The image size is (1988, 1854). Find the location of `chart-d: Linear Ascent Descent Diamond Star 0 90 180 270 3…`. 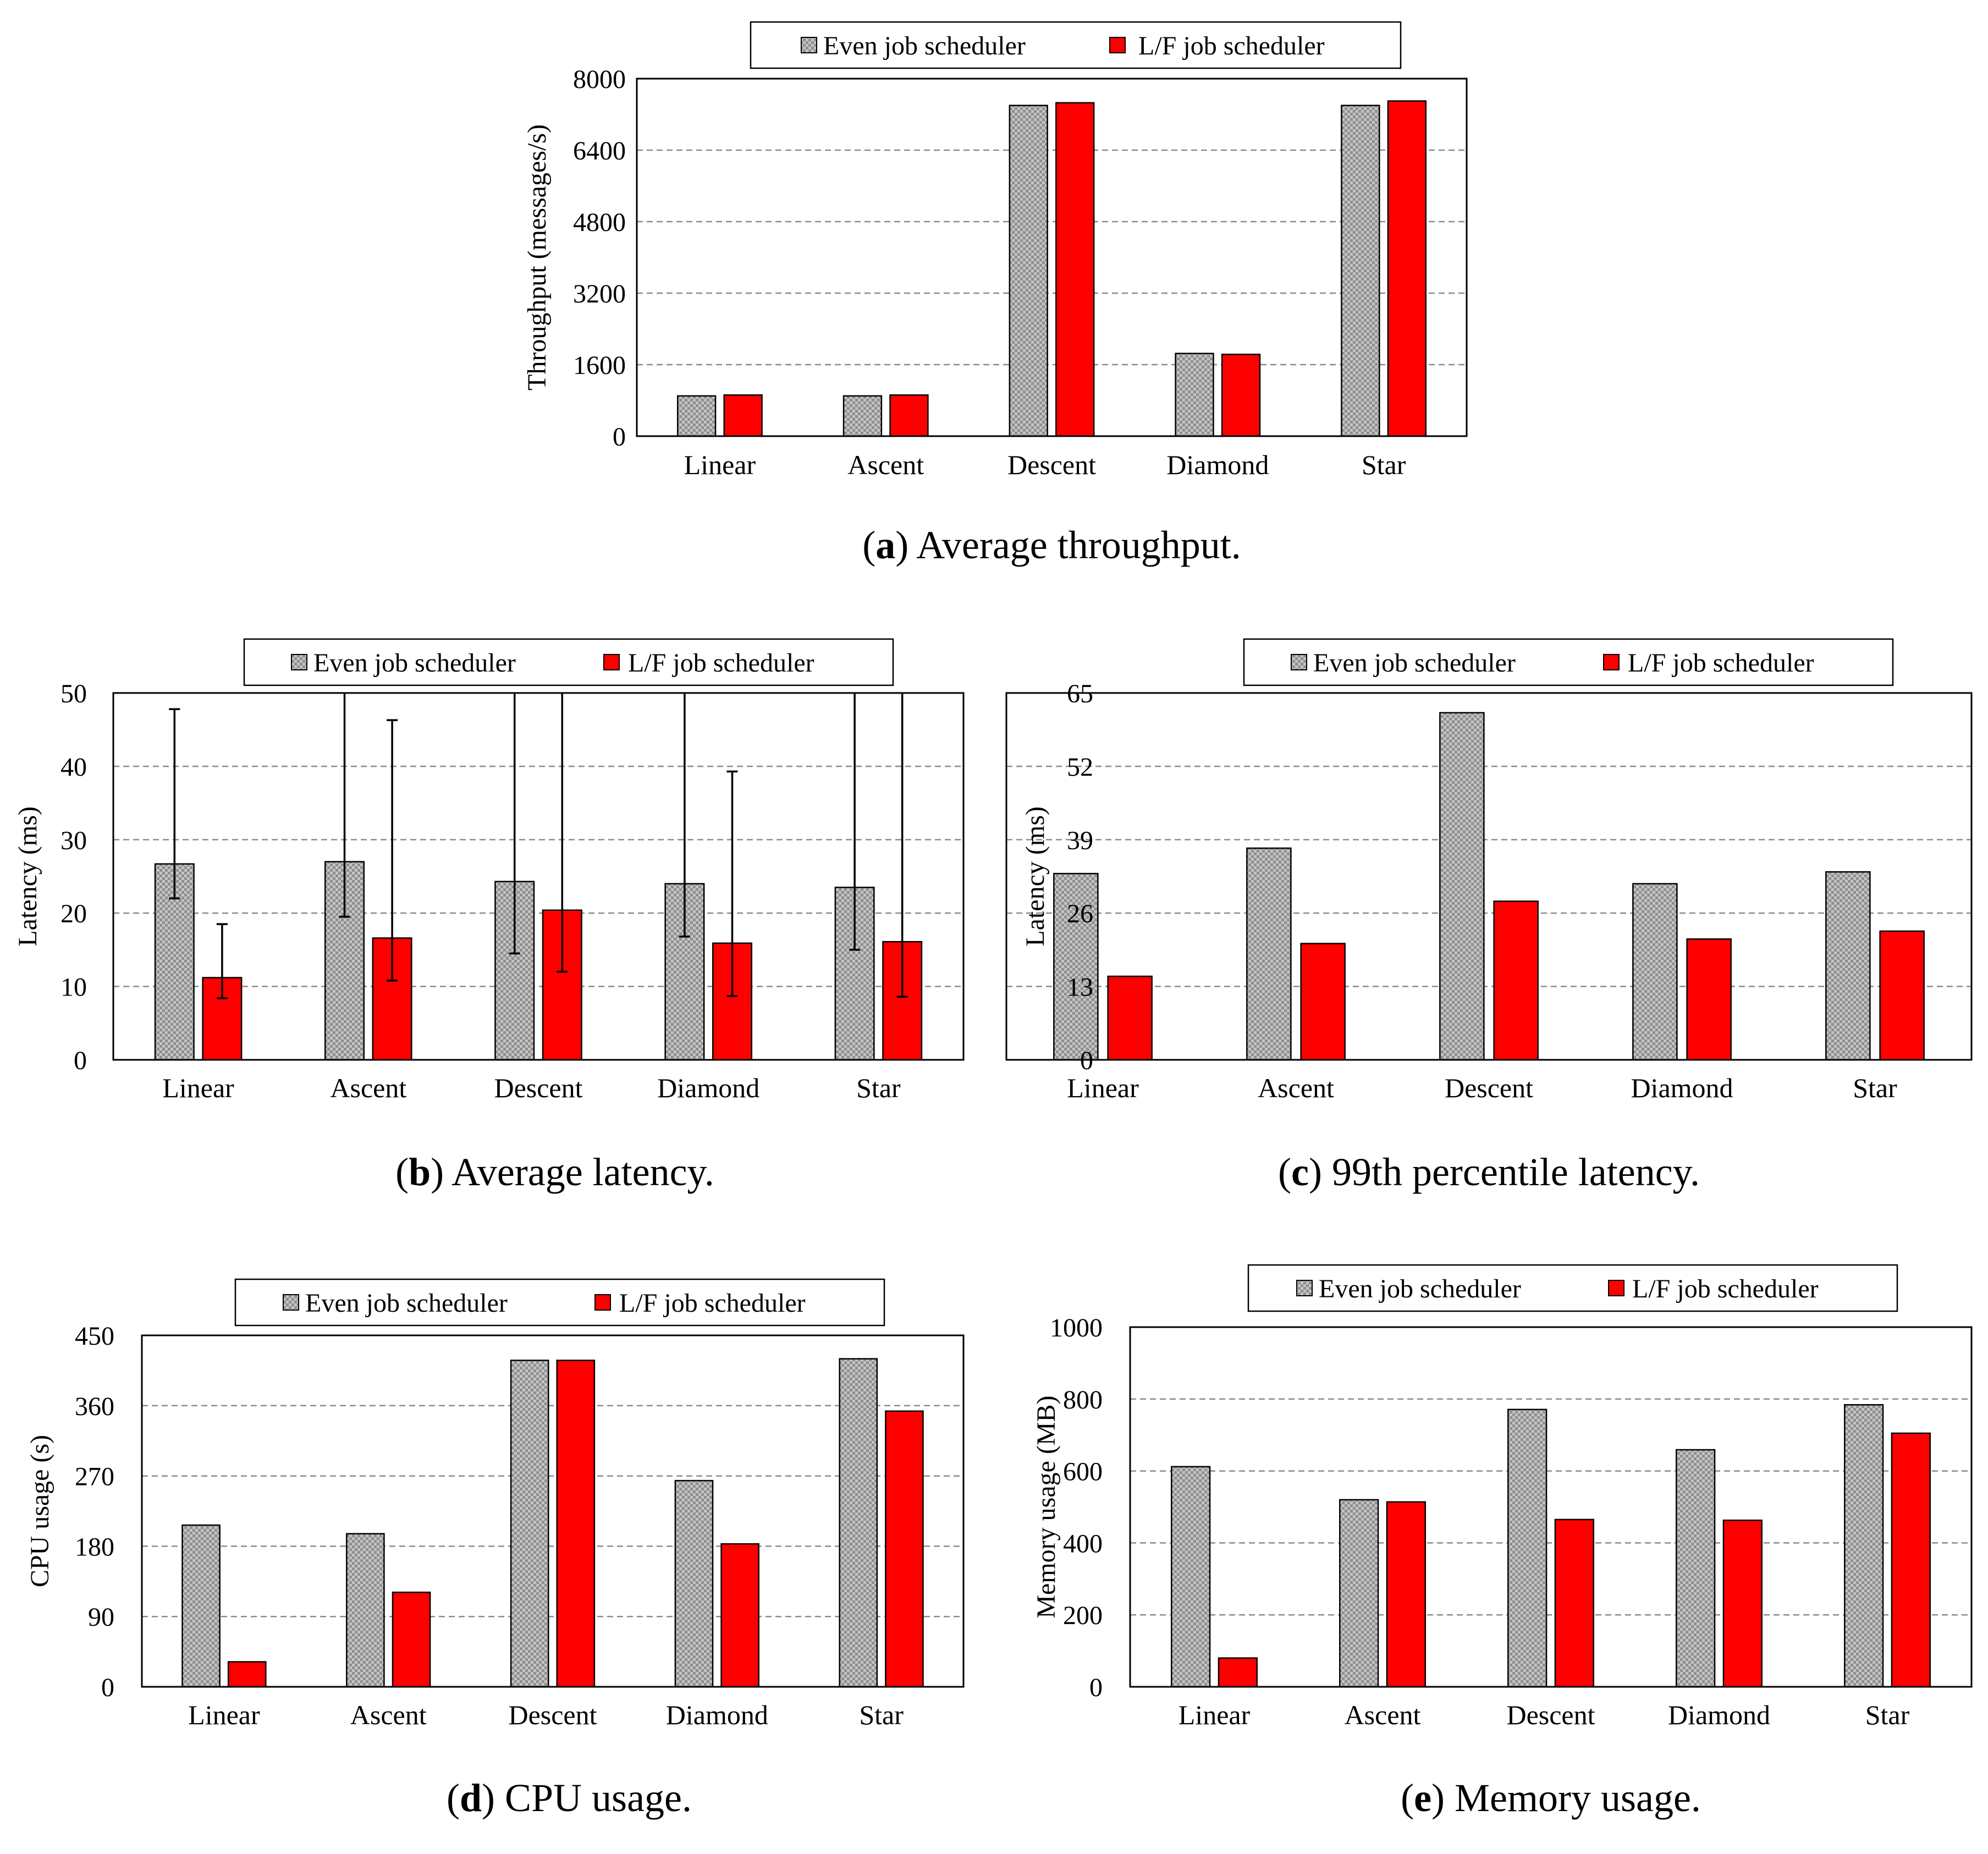

chart-d: Linear Ascent Descent Diamond Star 0 90 180 270 3… is located at coordinates (495, 1549).